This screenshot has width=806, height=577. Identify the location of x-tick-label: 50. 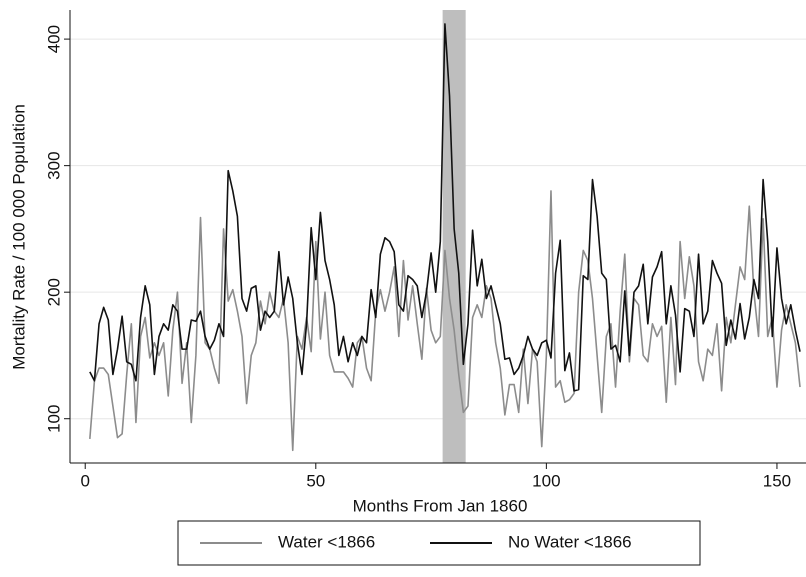
(315, 480).